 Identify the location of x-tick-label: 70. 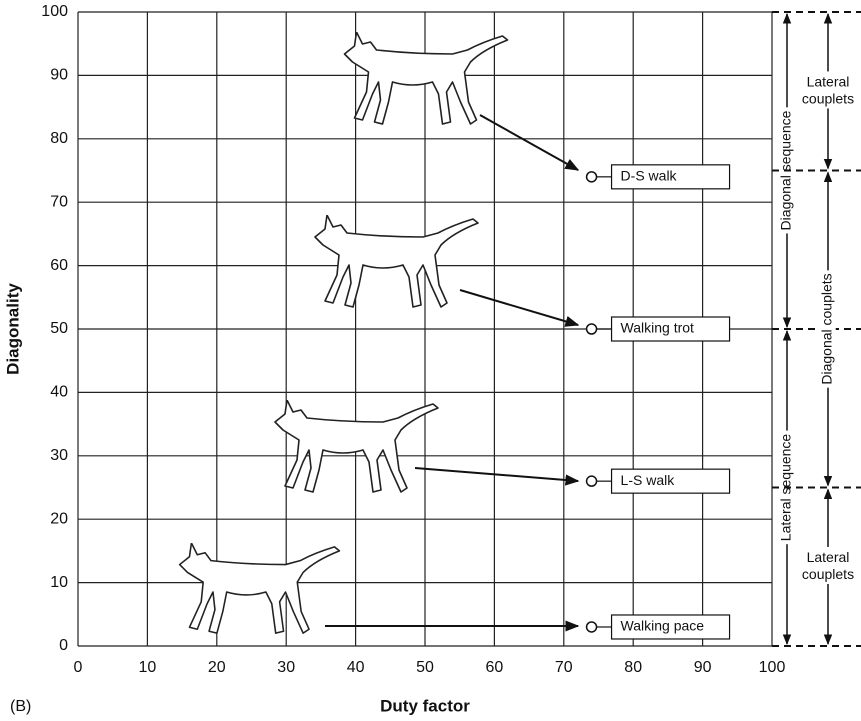
(564, 667).